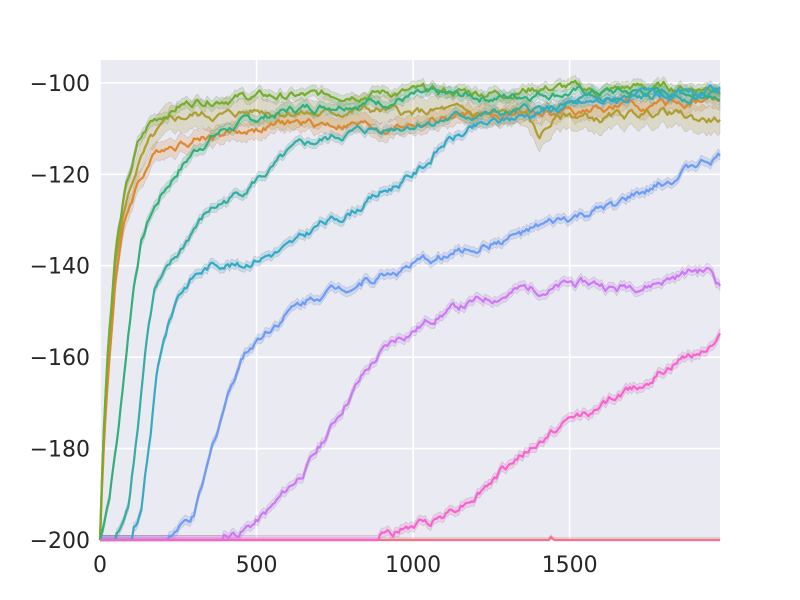 This screenshot has height=600, width=800. I want to click on x-tick-label: 500, so click(257, 565).